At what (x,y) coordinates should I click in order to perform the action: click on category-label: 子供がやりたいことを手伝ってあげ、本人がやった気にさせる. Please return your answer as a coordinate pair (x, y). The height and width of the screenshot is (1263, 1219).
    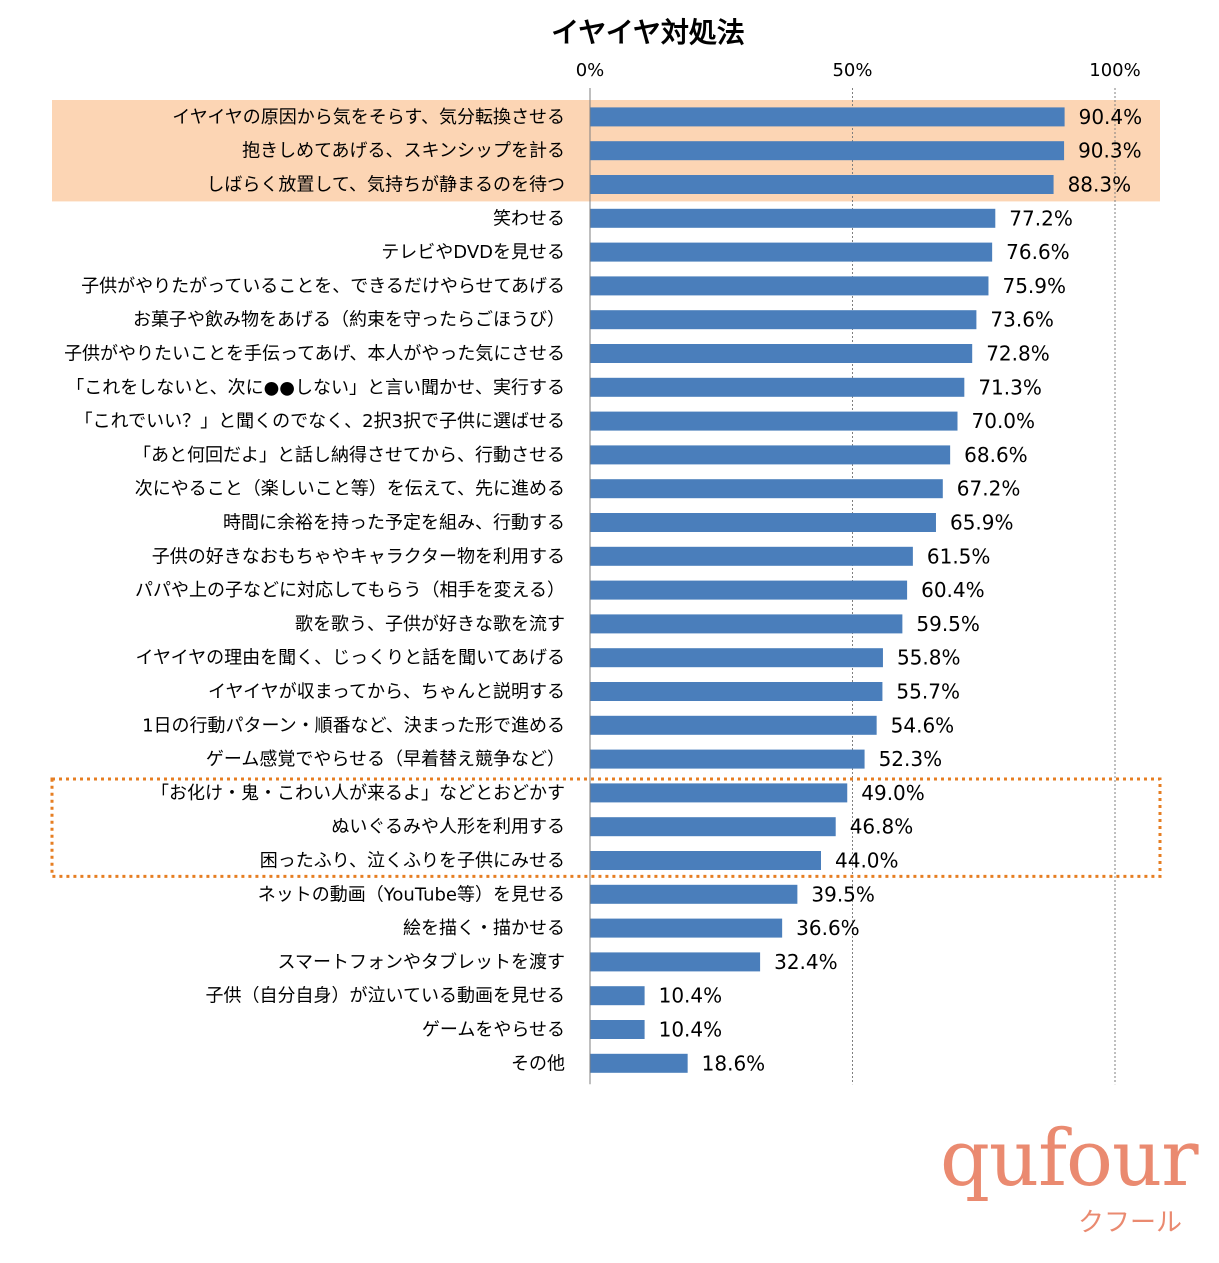
    Looking at the image, I should click on (314, 354).